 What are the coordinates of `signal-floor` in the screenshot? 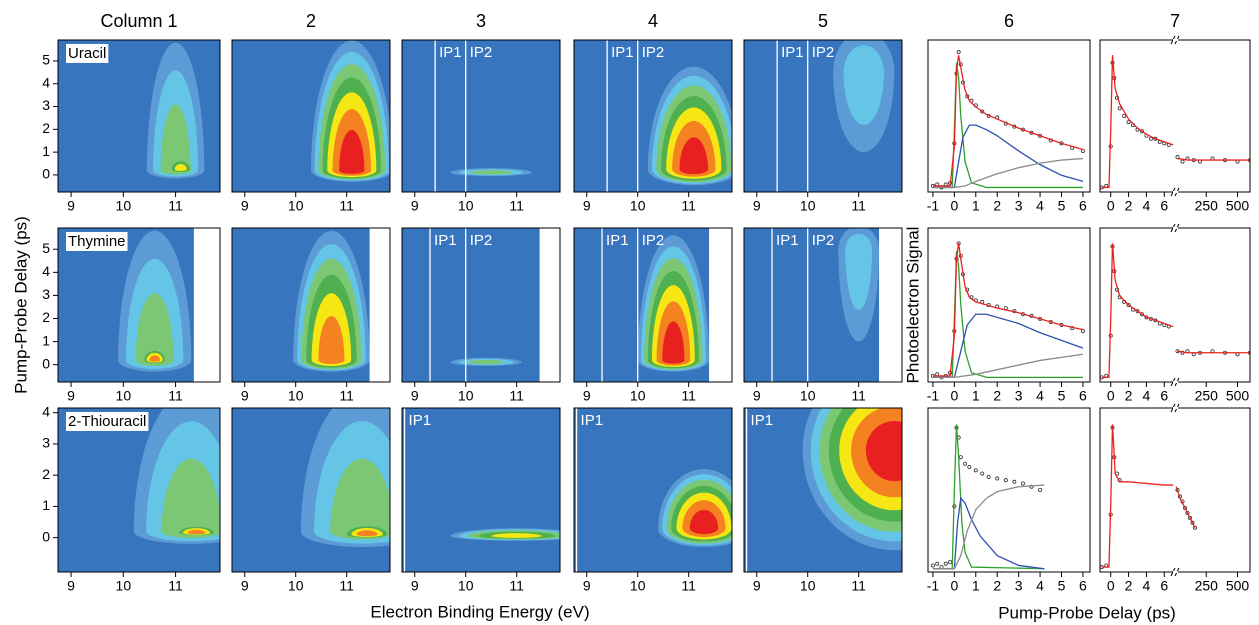 It's located at (481, 116).